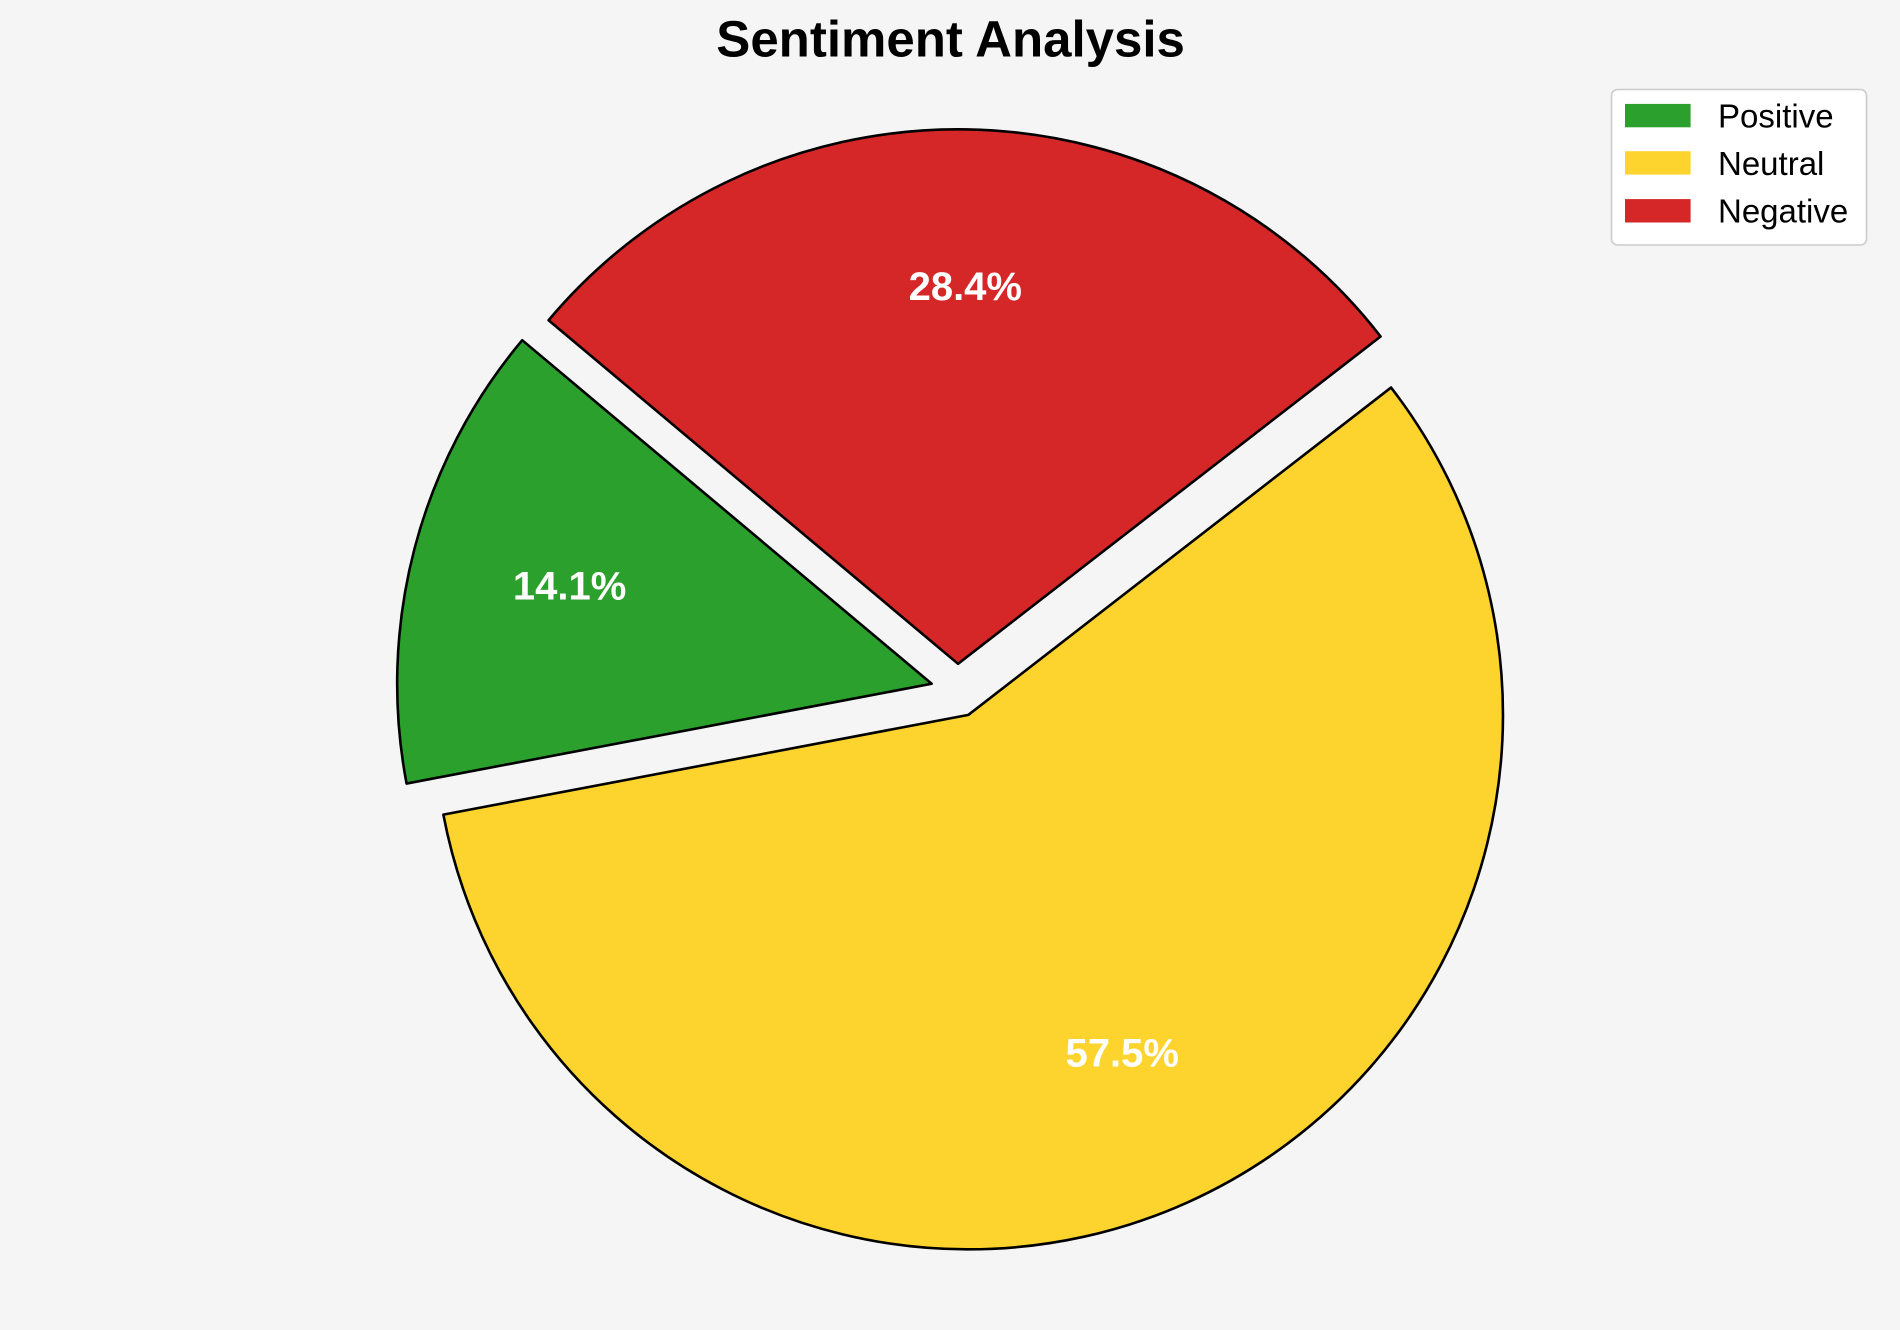 The image size is (1900, 1330). I want to click on svg-text: Negative, so click(1783, 211).